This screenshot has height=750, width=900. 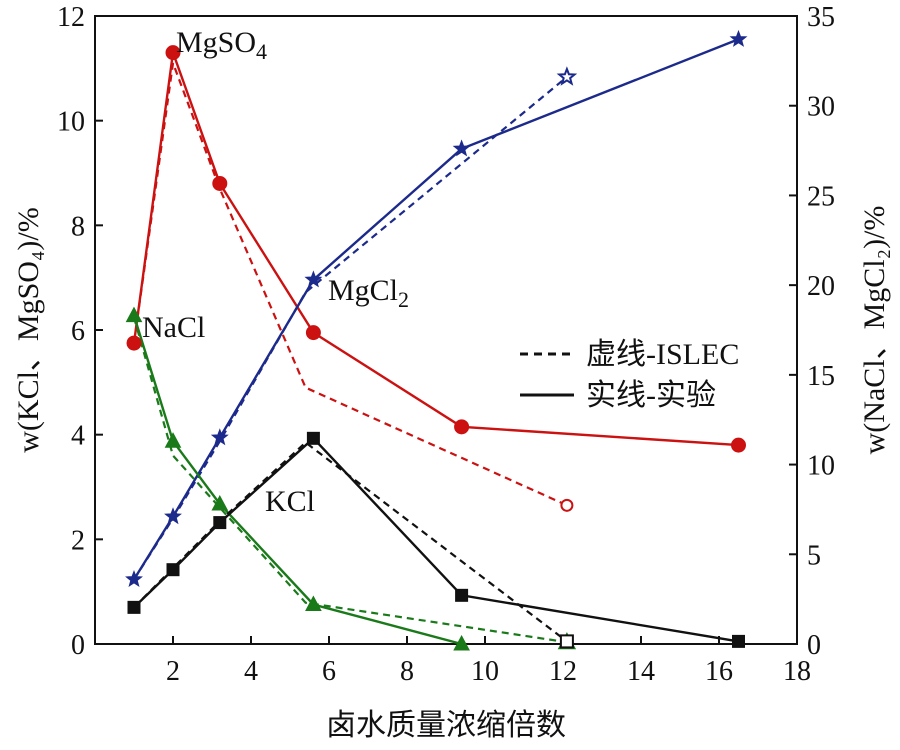 What do you see at coordinates (28, 329) in the screenshot?
I see `left-axis-title: w(KCl、MgSO₄)/%` at bounding box center [28, 329].